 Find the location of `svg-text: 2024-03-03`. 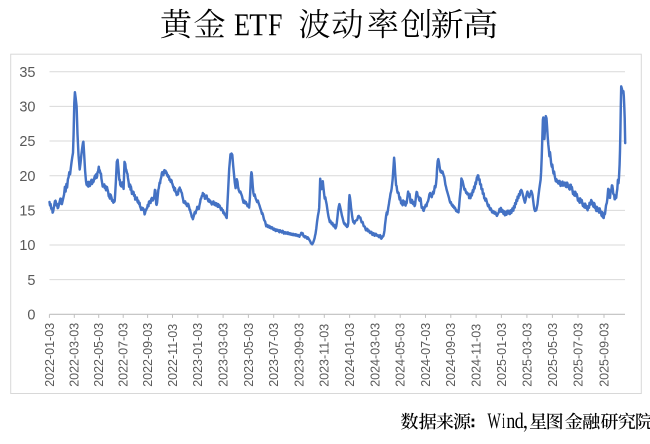

svg-text: 2024-03-03 is located at coordinates (375, 355).